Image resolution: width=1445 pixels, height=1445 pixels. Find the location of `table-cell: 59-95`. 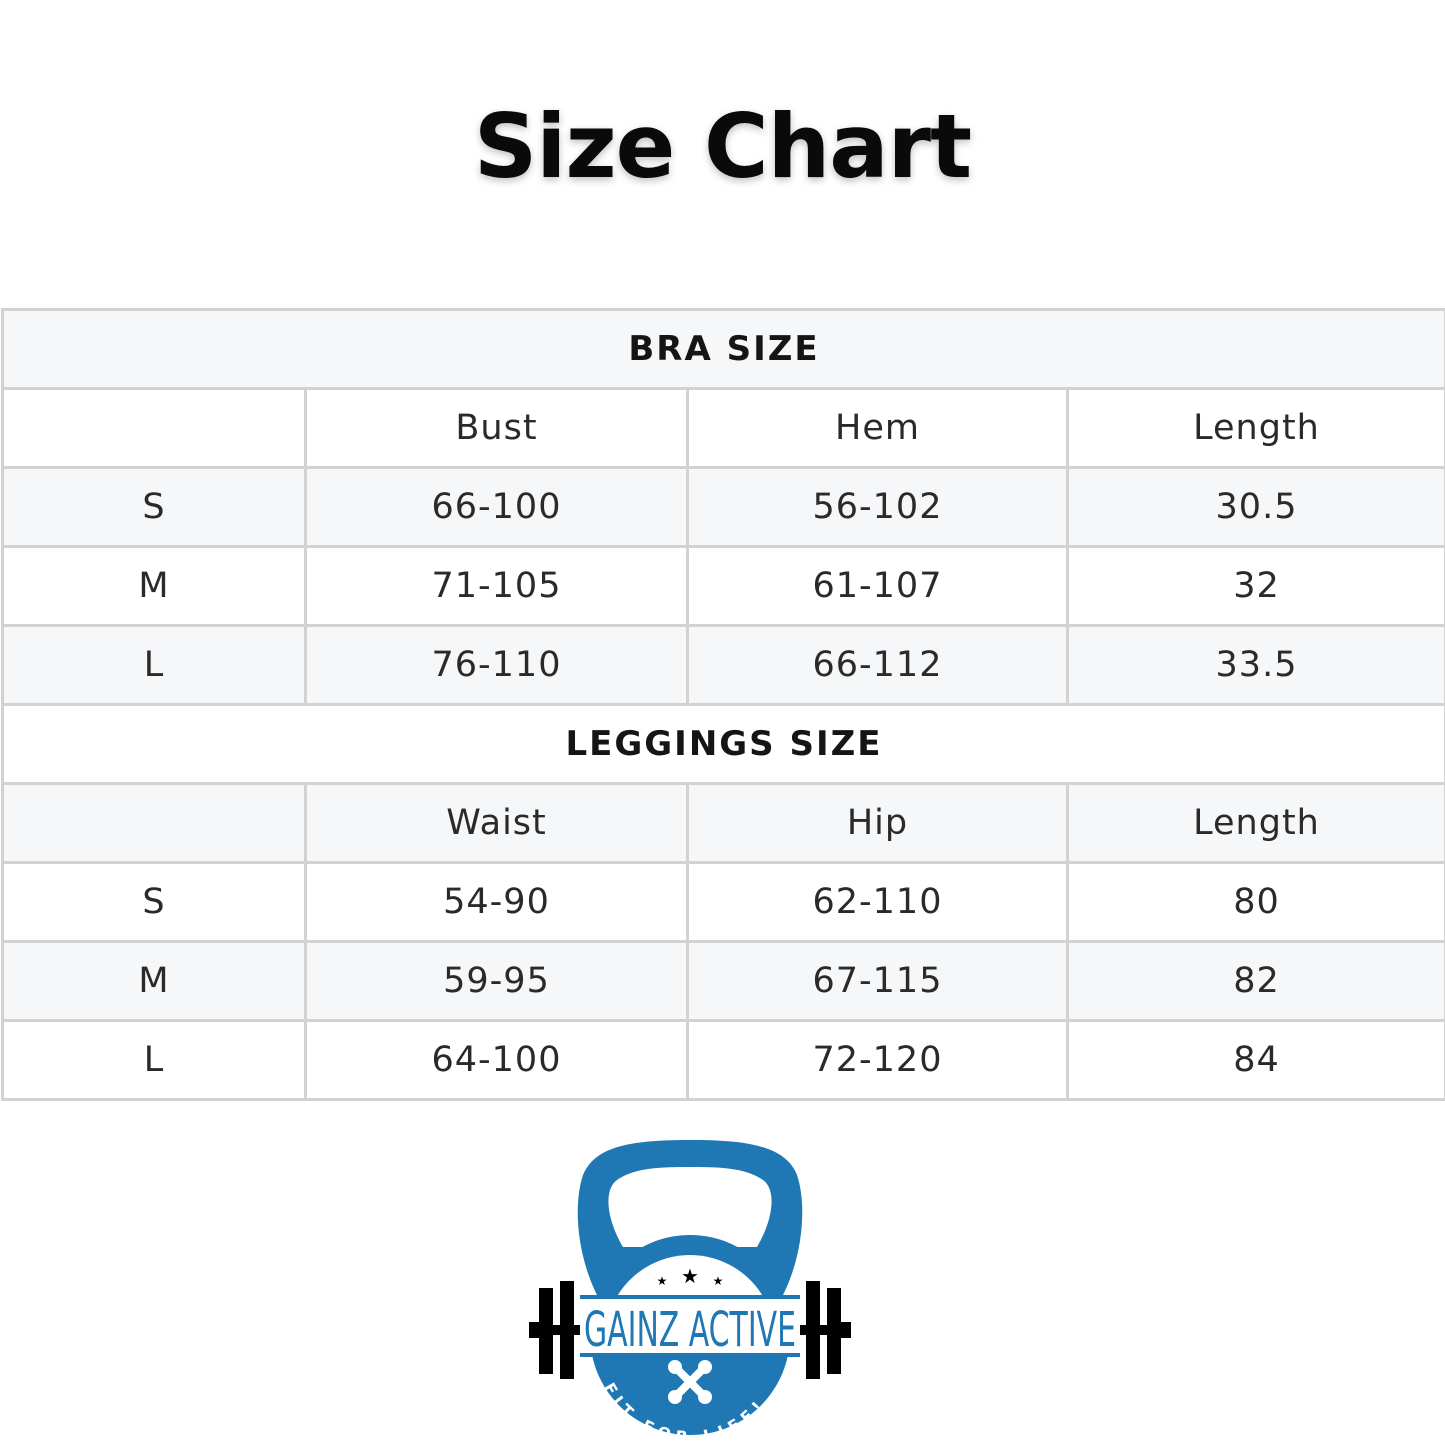

table-cell: 59-95 is located at coordinates (496, 981).